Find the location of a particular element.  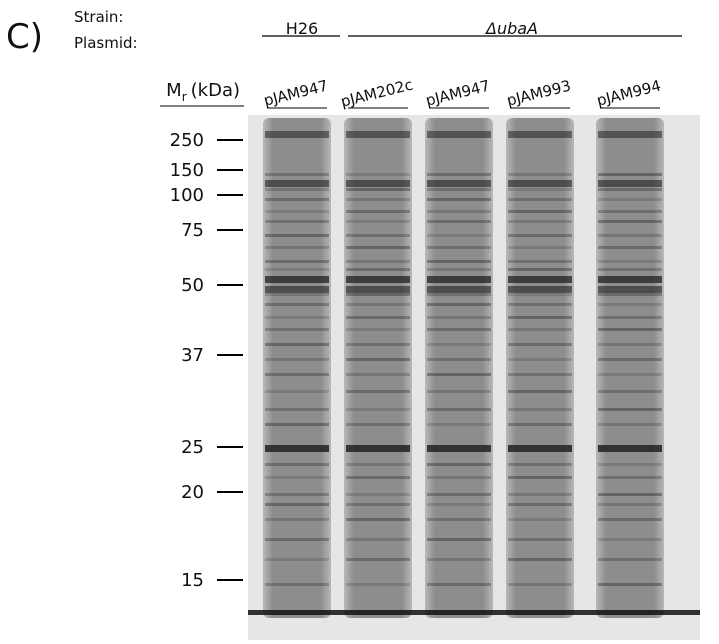

strain-name: ΔubaA is located at coordinates (511, 28).